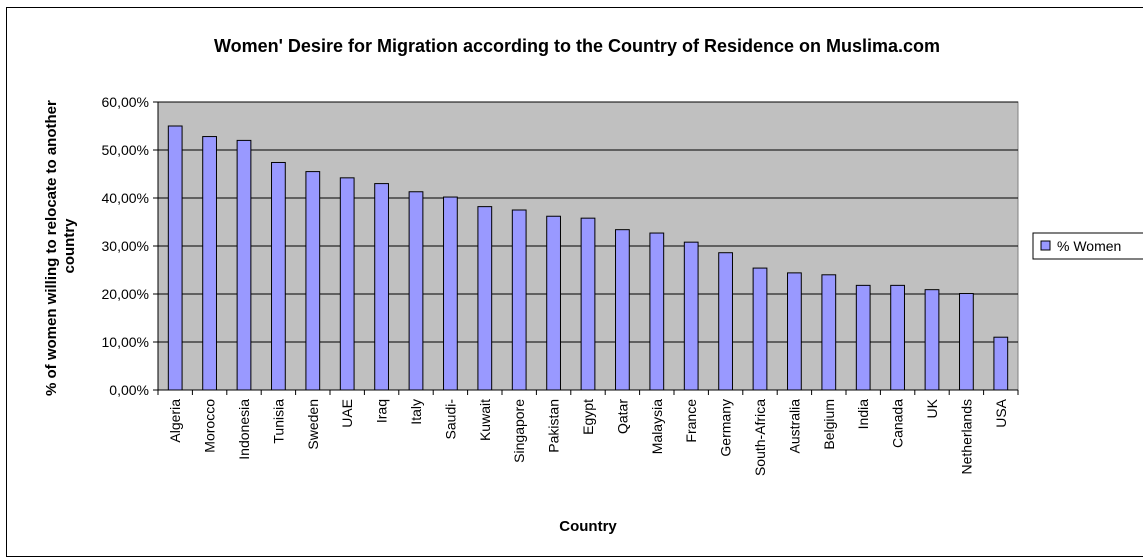 Image resolution: width=1143 pixels, height=558 pixels. What do you see at coordinates (125, 198) in the screenshot?
I see `y-tick-label: 40,00%` at bounding box center [125, 198].